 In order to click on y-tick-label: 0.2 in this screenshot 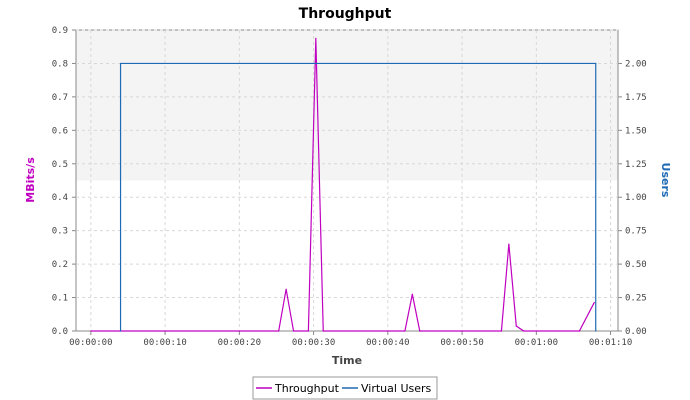, I will do `click(60, 265)`.